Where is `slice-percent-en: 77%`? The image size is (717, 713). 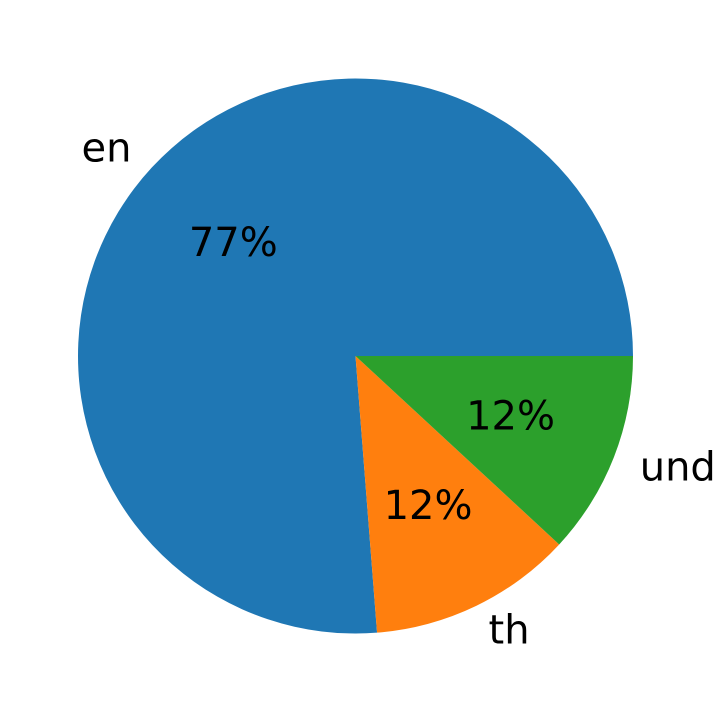
slice-percent-en: 77% is located at coordinates (233, 243).